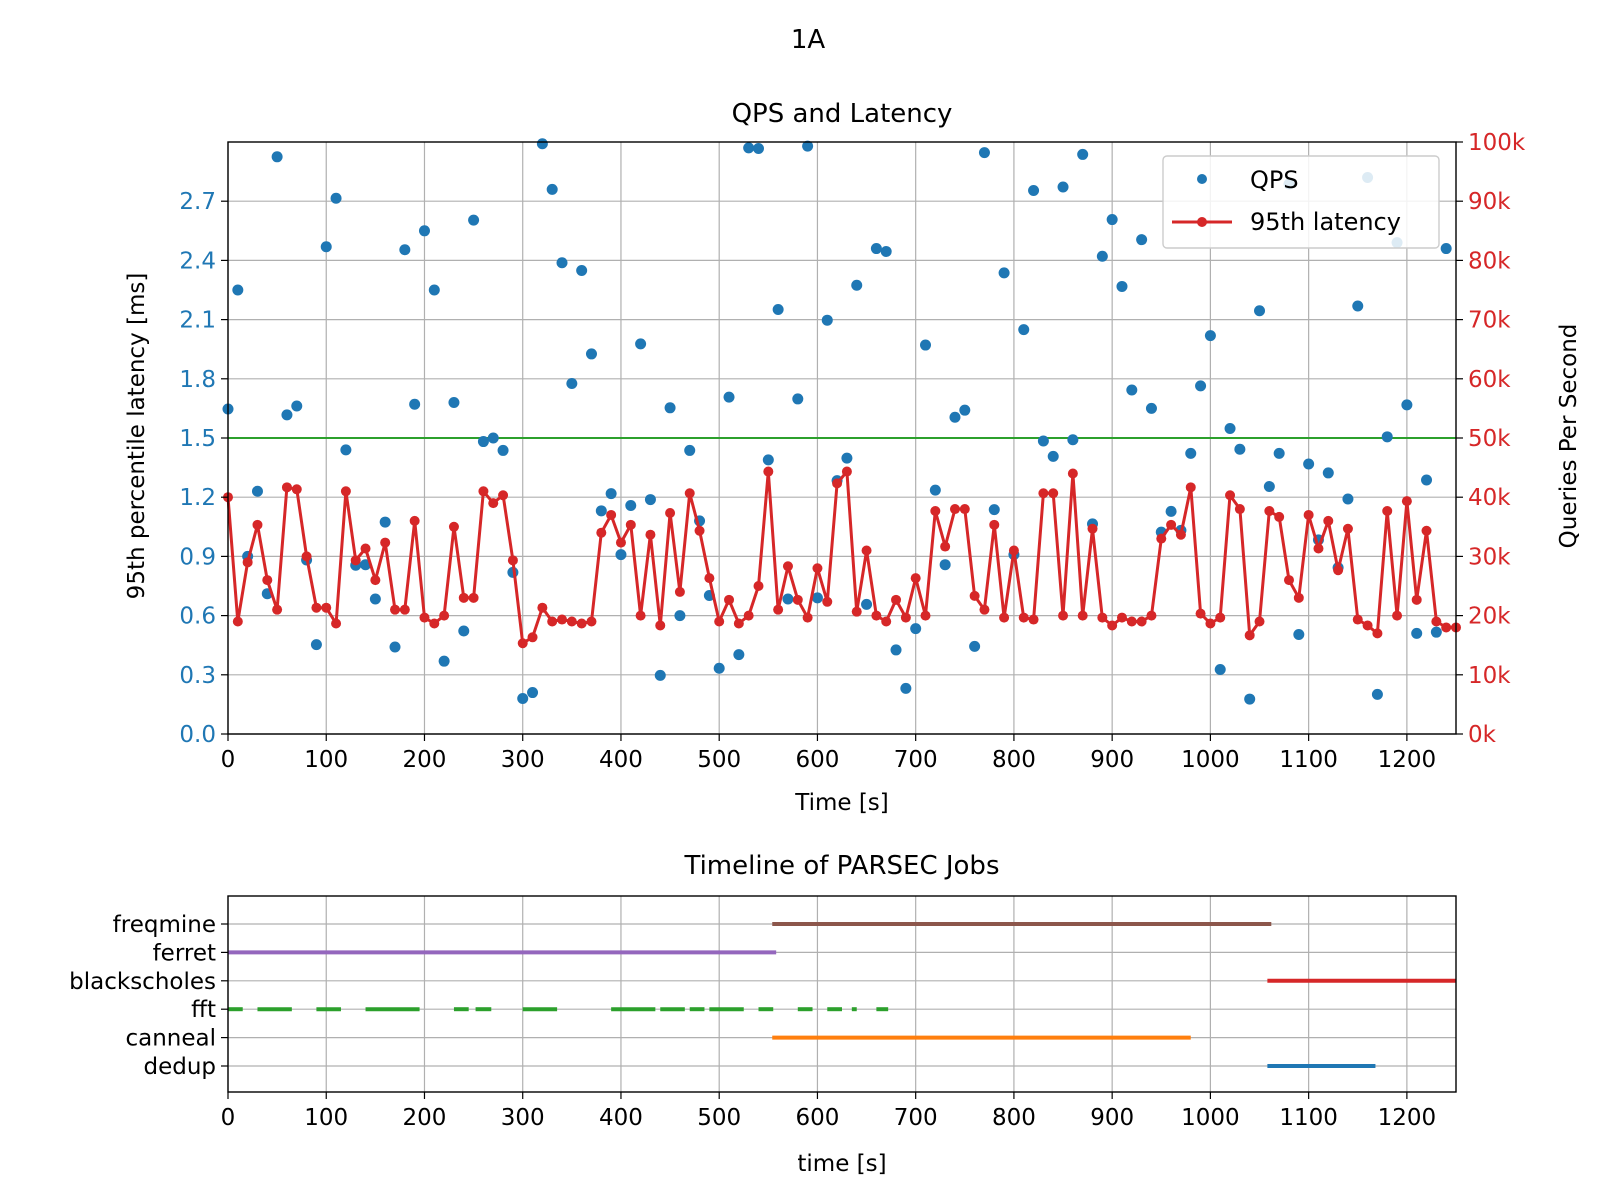  I want to click on top-y-right-tick-label: 20k, so click(1489, 617).